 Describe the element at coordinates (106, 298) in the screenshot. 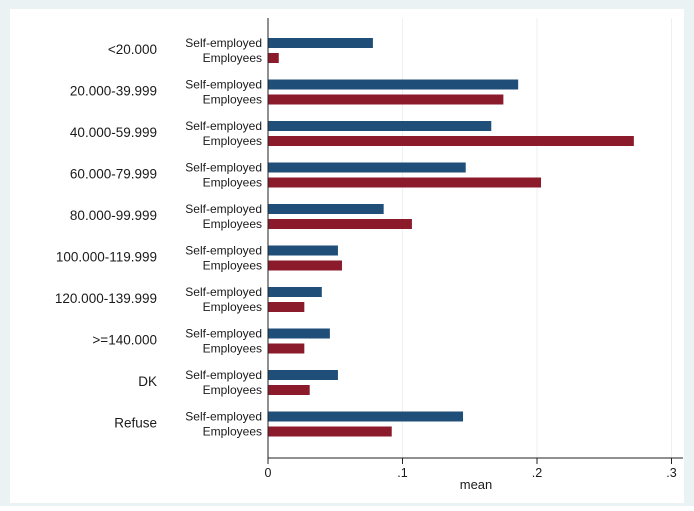

I see `category-label-6: 120.000-139.999` at that location.